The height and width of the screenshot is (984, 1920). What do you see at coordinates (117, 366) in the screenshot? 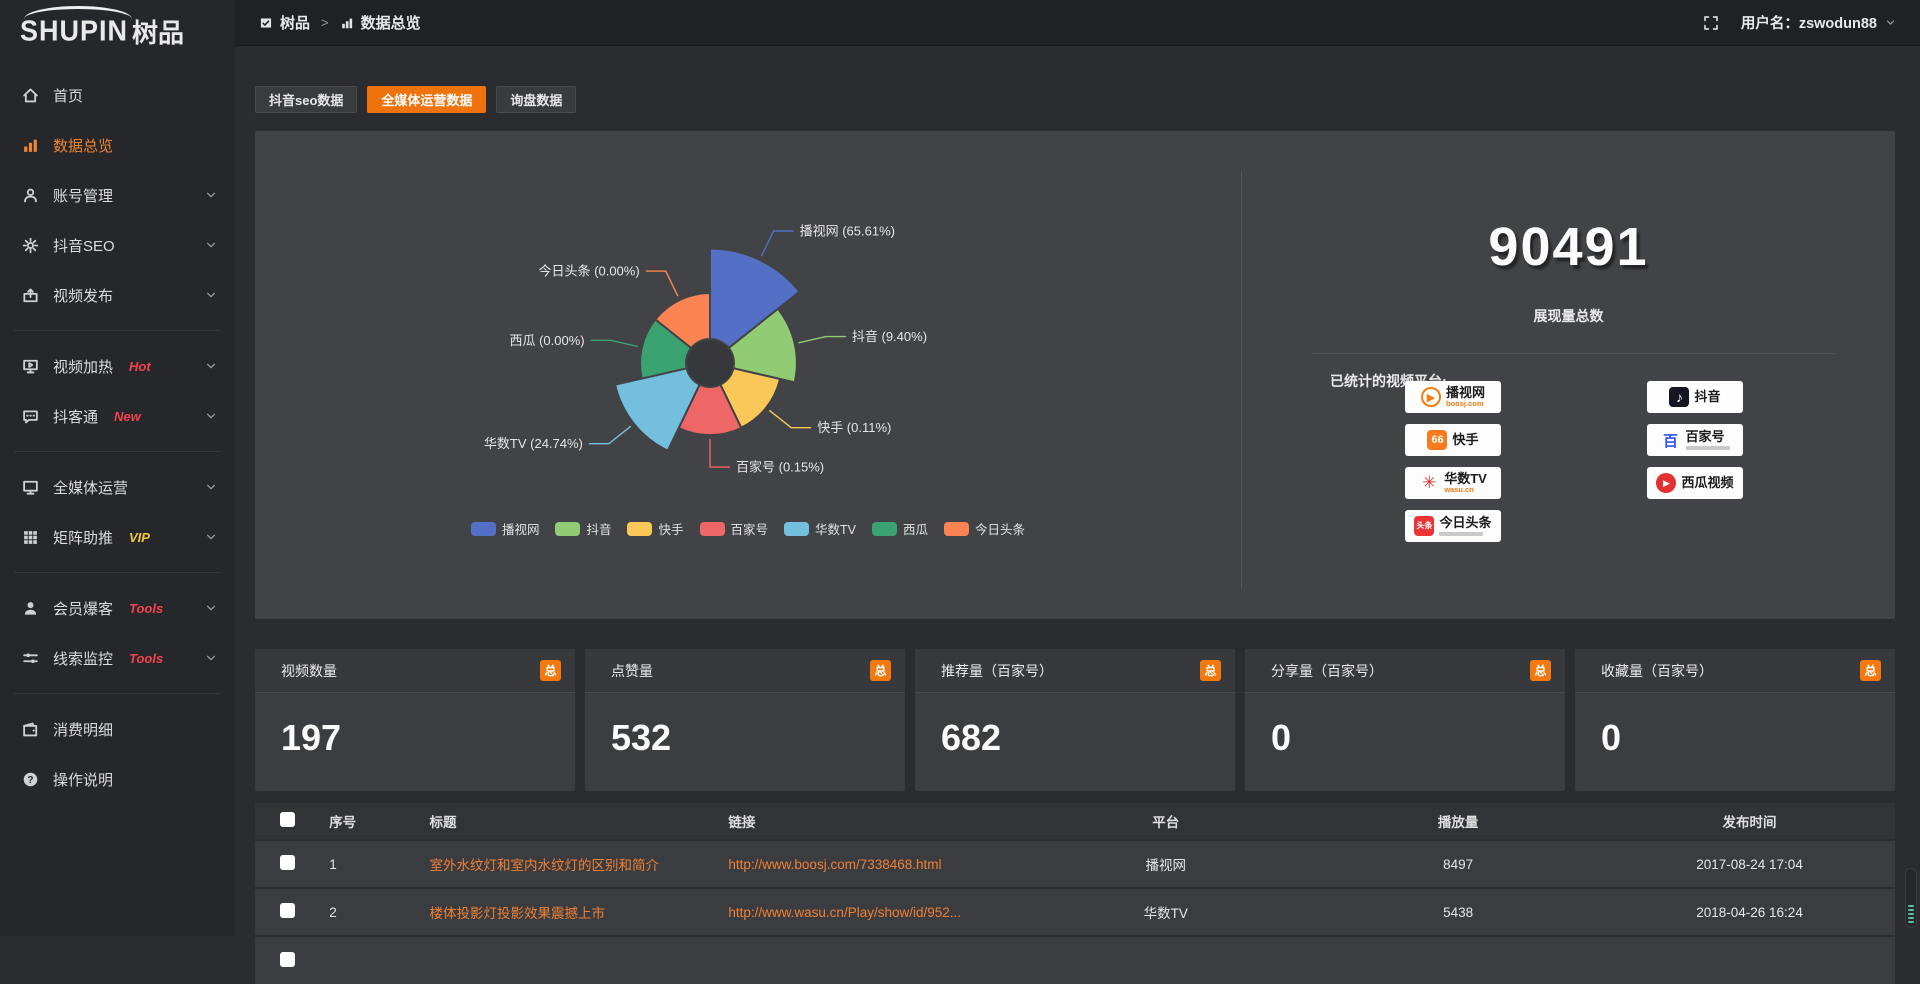
I see `sidebar-item-5: 视频加热 Hot` at bounding box center [117, 366].